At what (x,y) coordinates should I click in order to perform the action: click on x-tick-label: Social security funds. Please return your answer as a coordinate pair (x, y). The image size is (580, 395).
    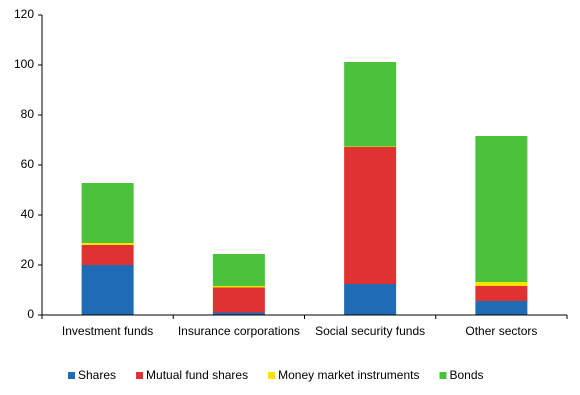
    Looking at the image, I should click on (370, 331).